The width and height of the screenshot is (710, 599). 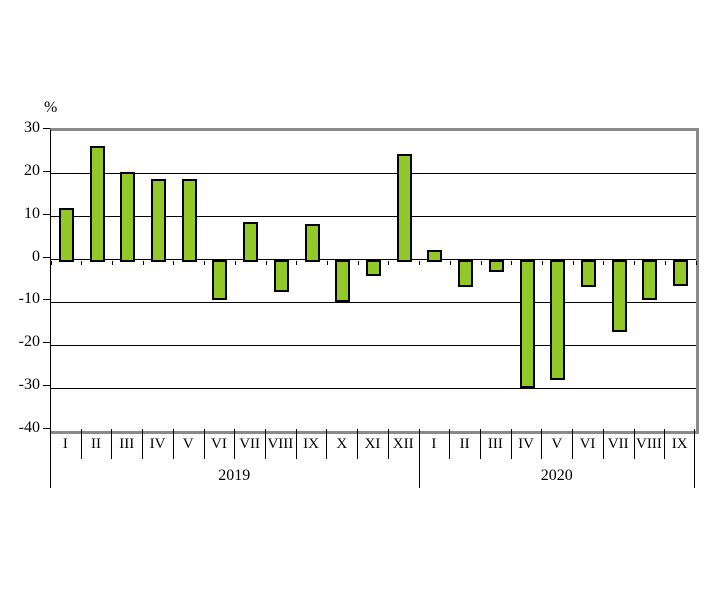 I want to click on bar-X, so click(x=343, y=281).